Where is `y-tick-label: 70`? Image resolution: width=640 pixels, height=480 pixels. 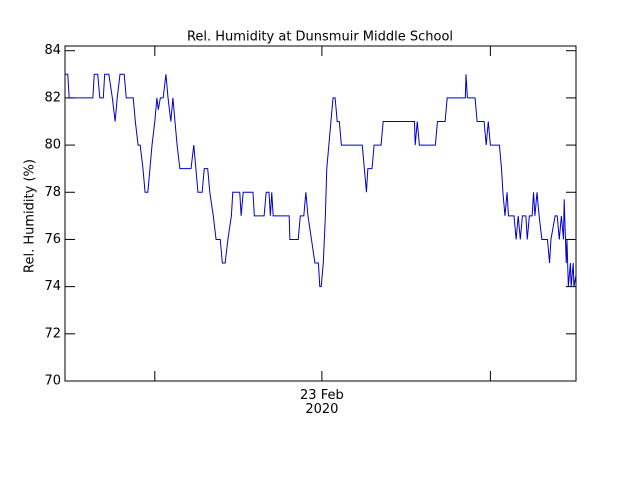
y-tick-label: 70 is located at coordinates (52, 381).